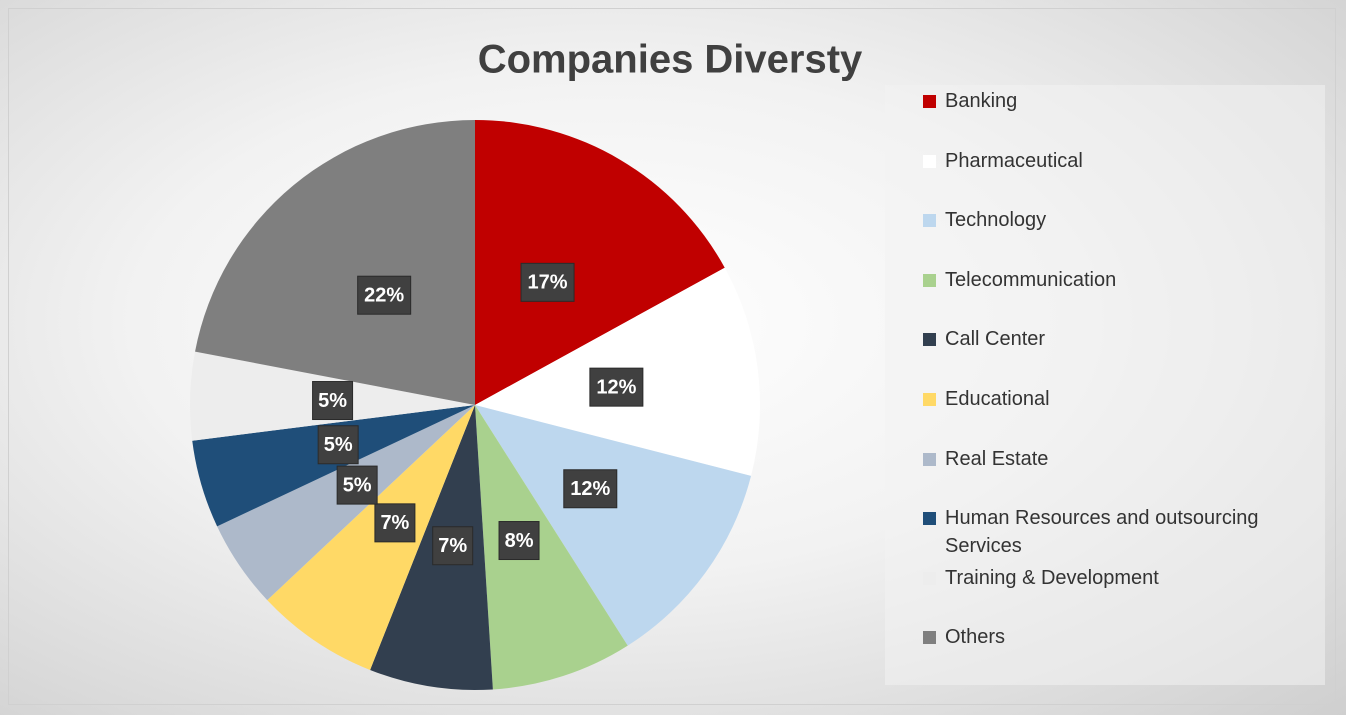  What do you see at coordinates (1014, 160) in the screenshot?
I see `legend-label: Pharmaceutical` at bounding box center [1014, 160].